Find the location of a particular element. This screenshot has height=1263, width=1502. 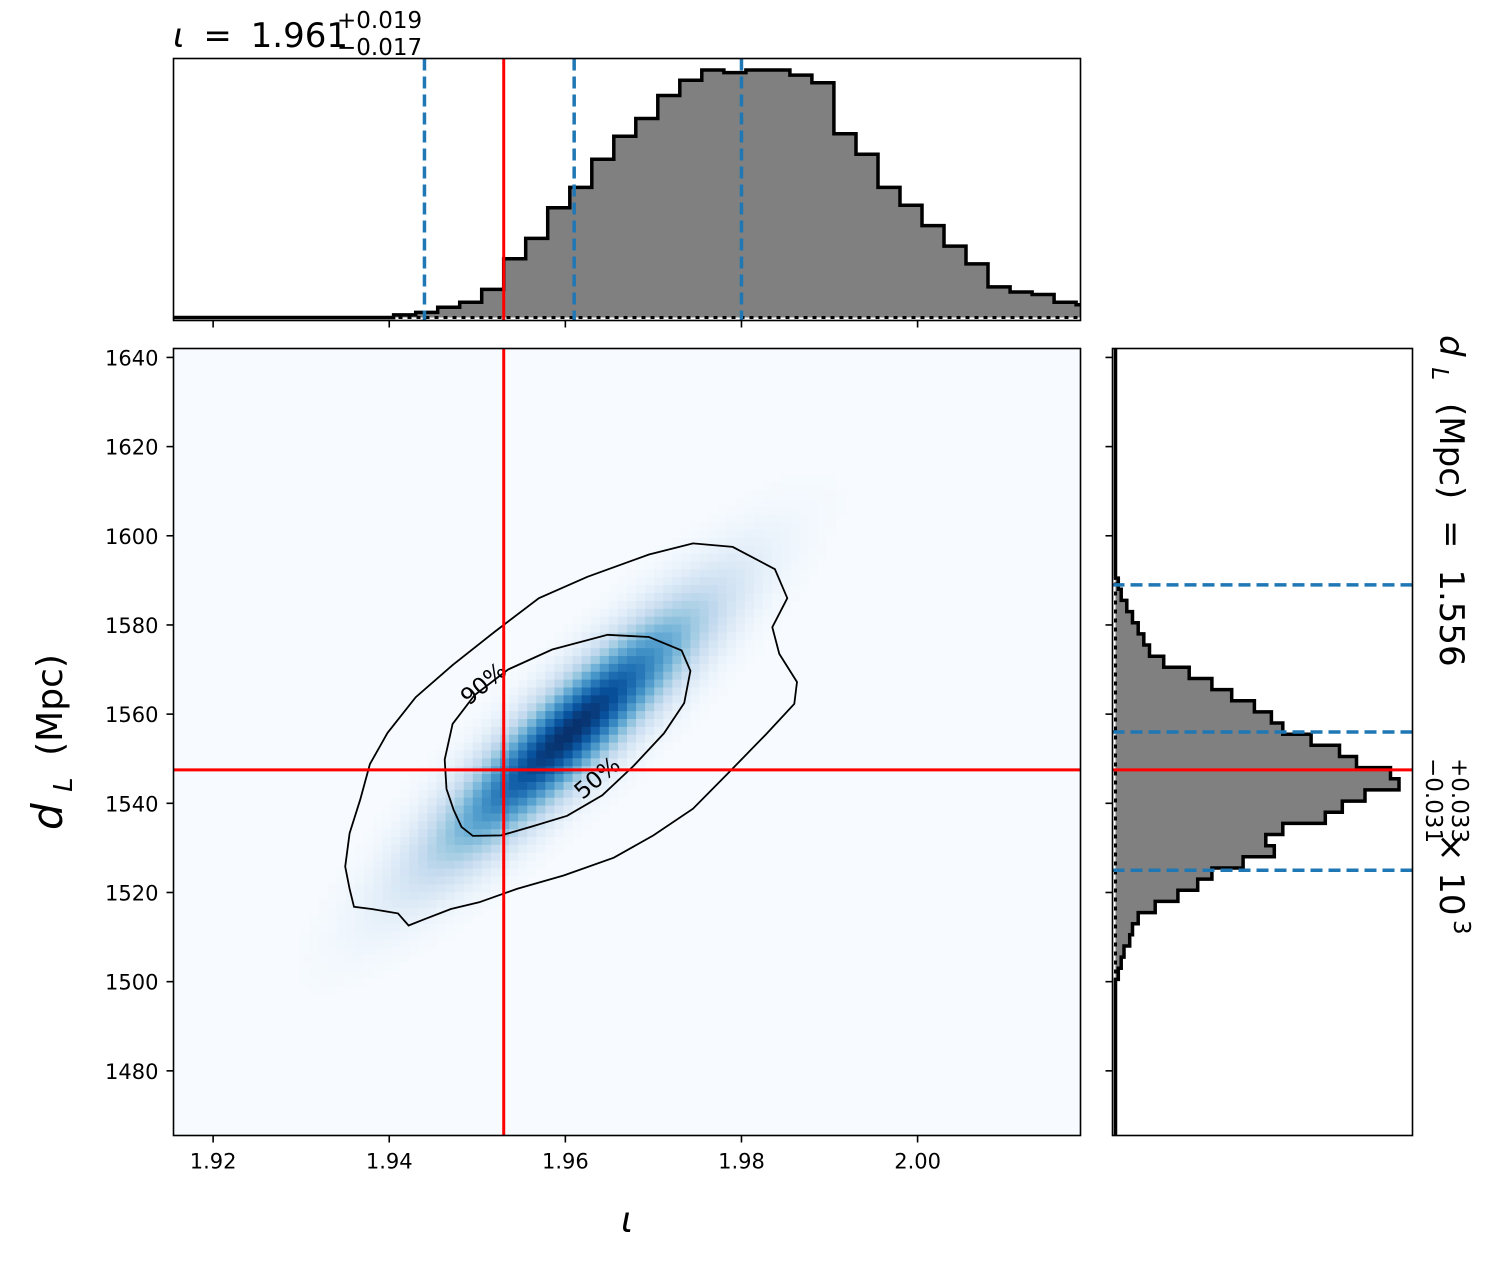

y-tick-label: 1640 is located at coordinates (131, 358).